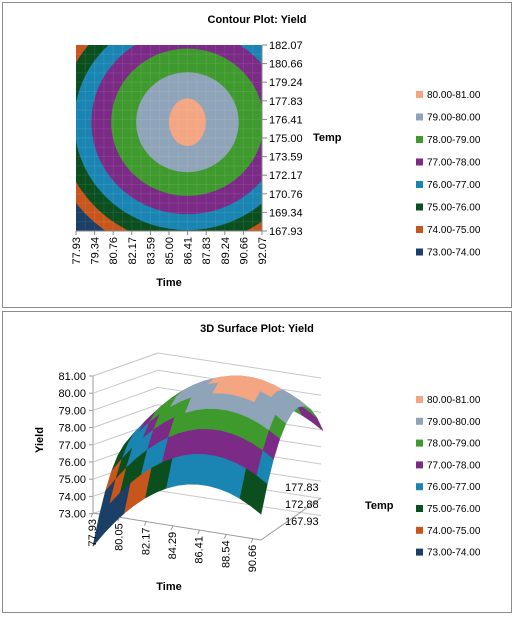 The height and width of the screenshot is (617, 516). I want to click on contour-x-tick-label: 85.00, so click(170, 251).